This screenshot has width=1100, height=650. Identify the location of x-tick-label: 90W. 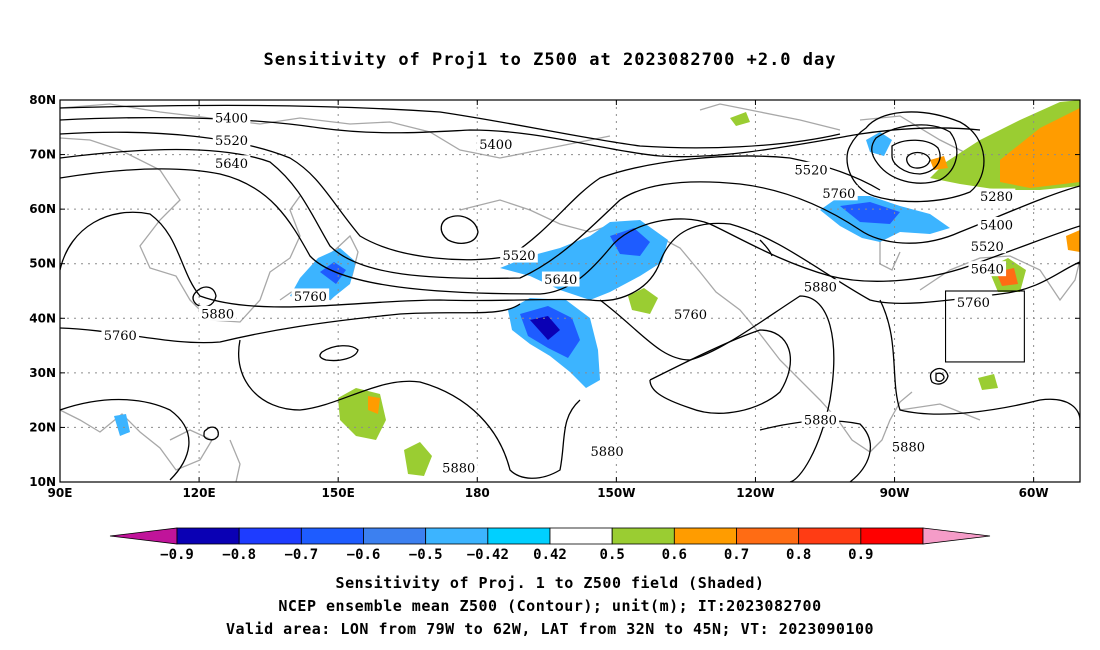
(895, 493).